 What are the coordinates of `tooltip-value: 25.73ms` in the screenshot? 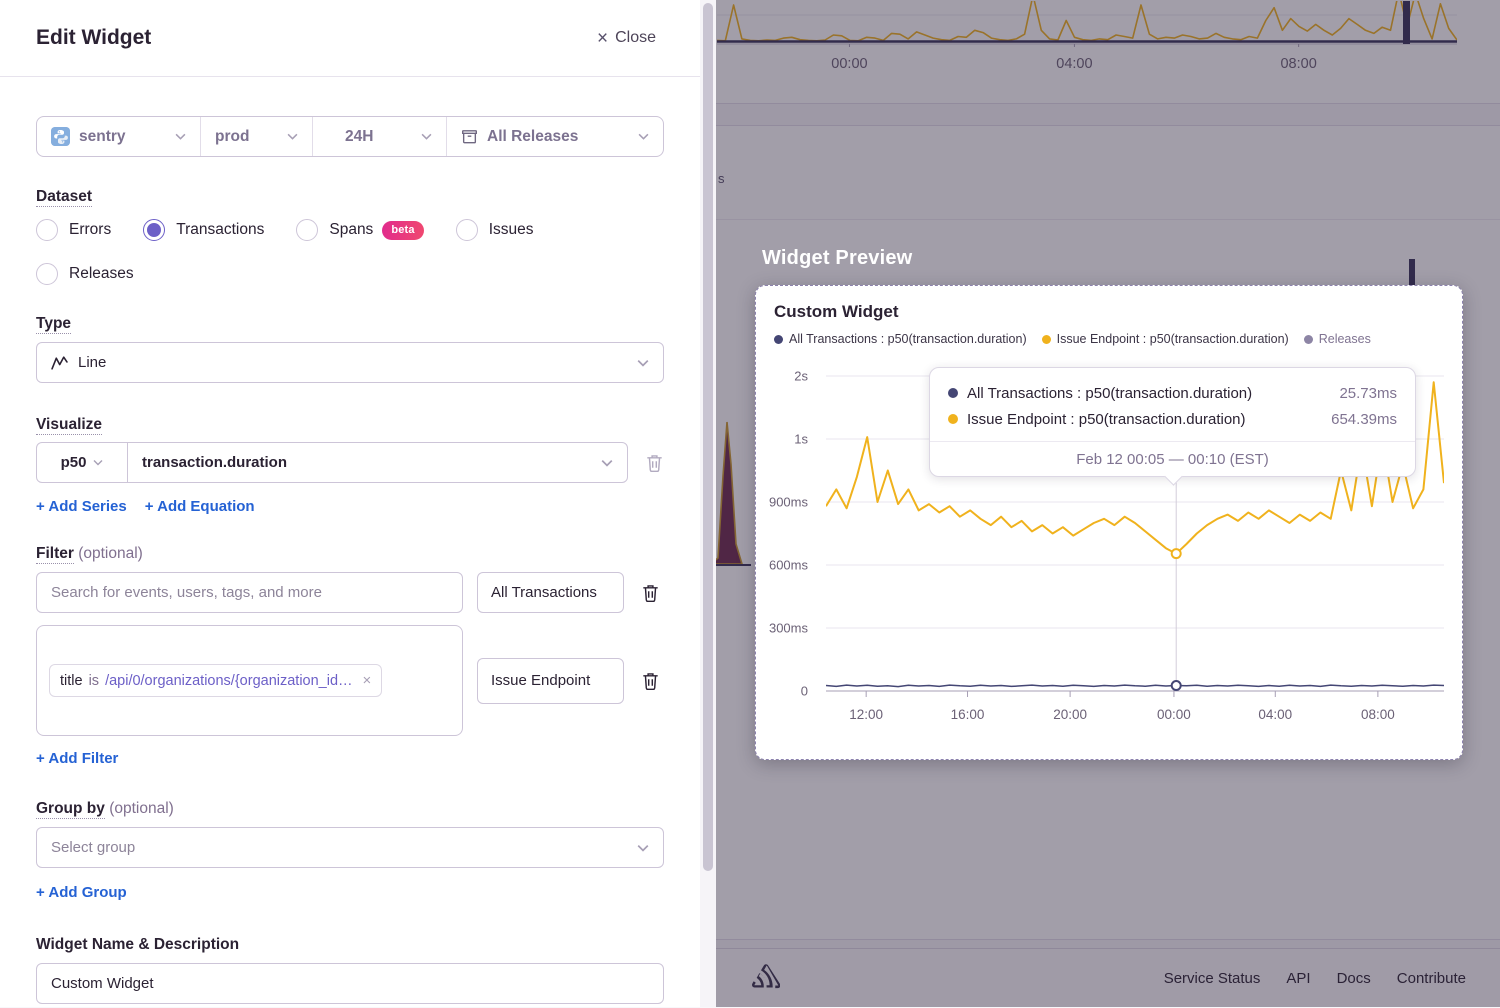 It's located at (1368, 393).